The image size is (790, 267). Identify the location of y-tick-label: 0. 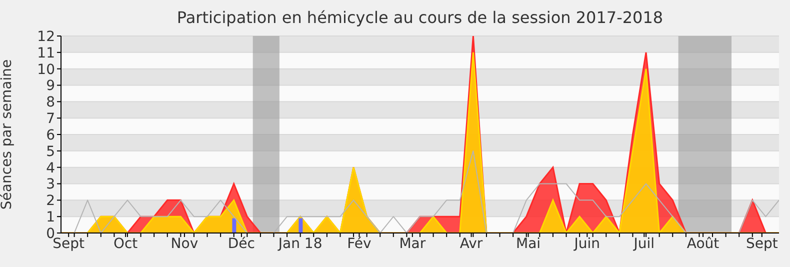
(50, 234).